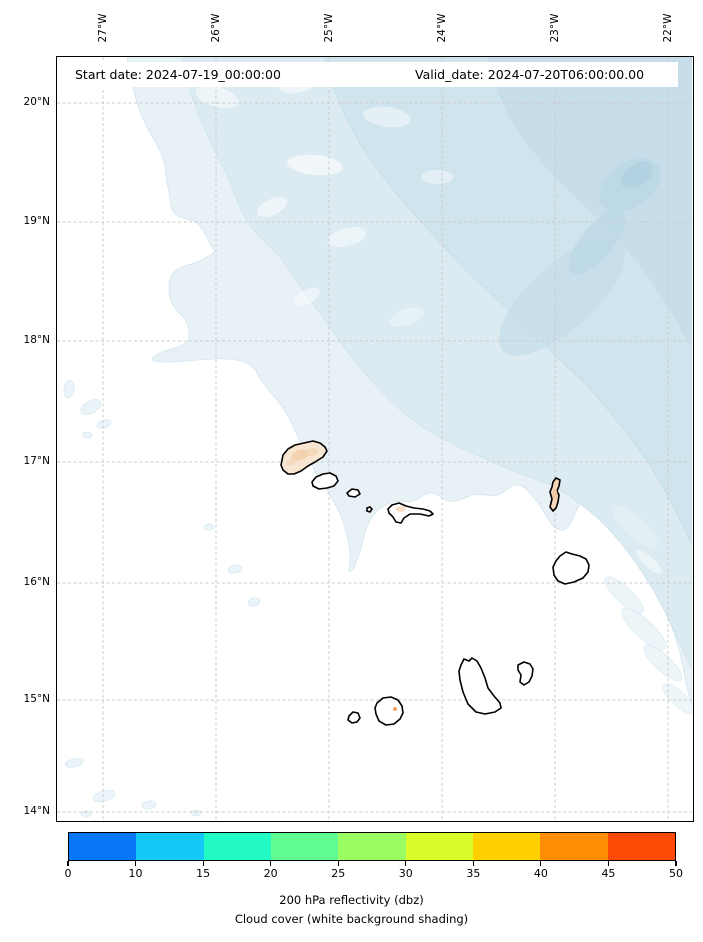  What do you see at coordinates (555, 28) in the screenshot?
I see `lon-tick-label: 23°W` at bounding box center [555, 28].